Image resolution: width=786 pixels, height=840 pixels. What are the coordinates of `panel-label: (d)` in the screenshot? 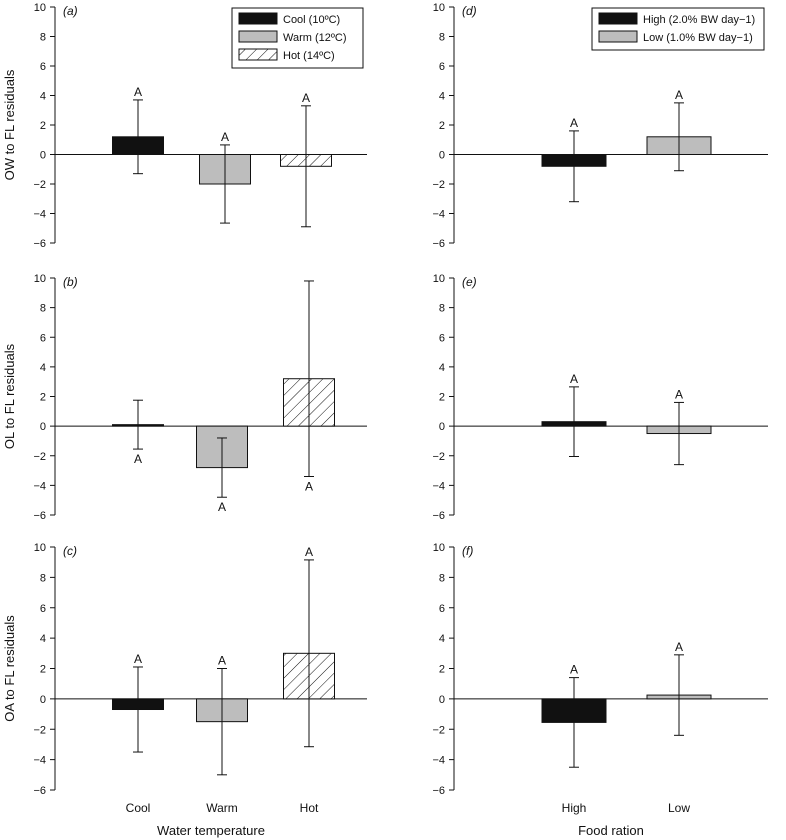 It's located at (469, 11).